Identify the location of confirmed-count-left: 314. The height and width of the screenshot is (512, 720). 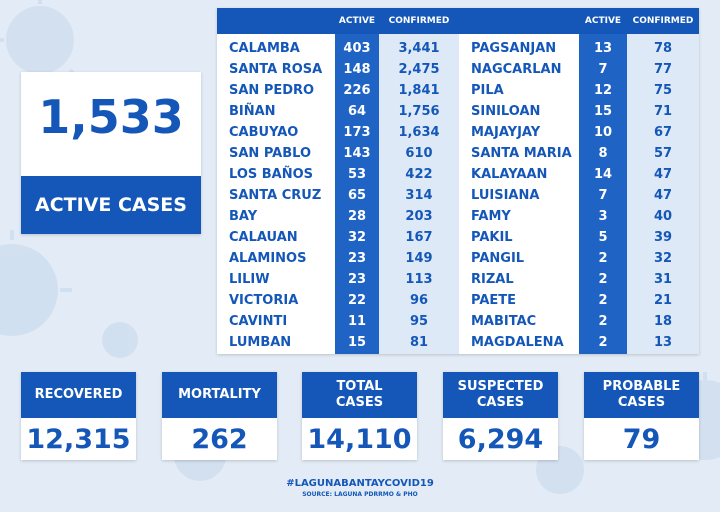
(419, 195).